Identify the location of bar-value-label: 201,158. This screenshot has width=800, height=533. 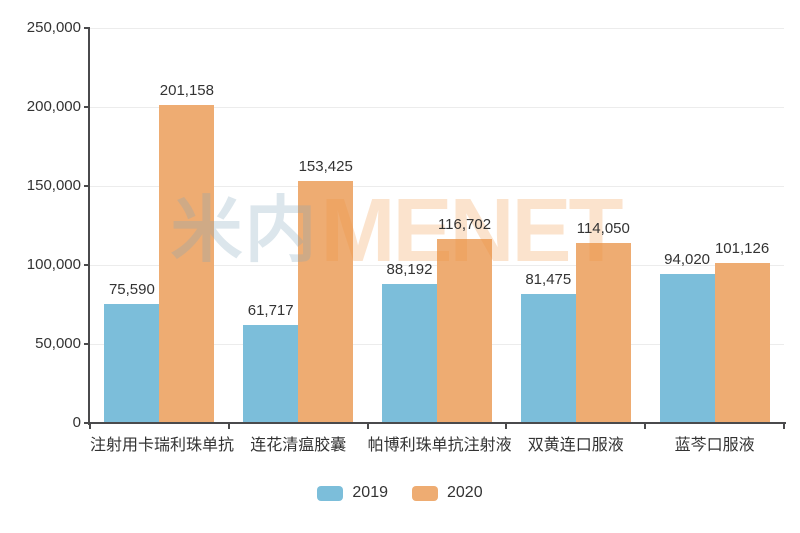
(186, 91).